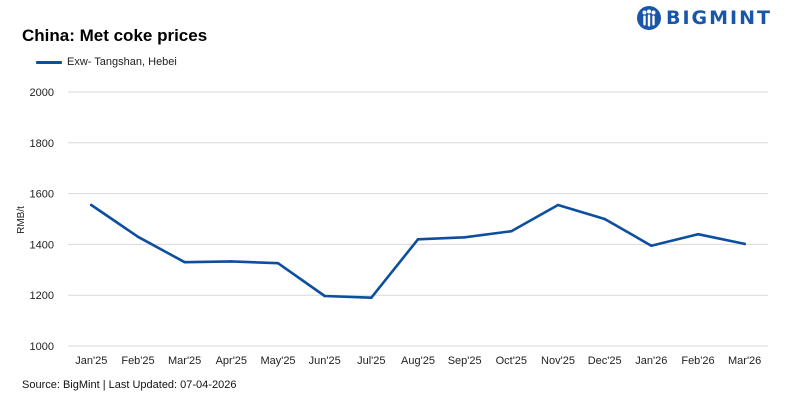 Image resolution: width=800 pixels, height=400 pixels. What do you see at coordinates (744, 361) in the screenshot?
I see `x-tick-label: Mar'26` at bounding box center [744, 361].